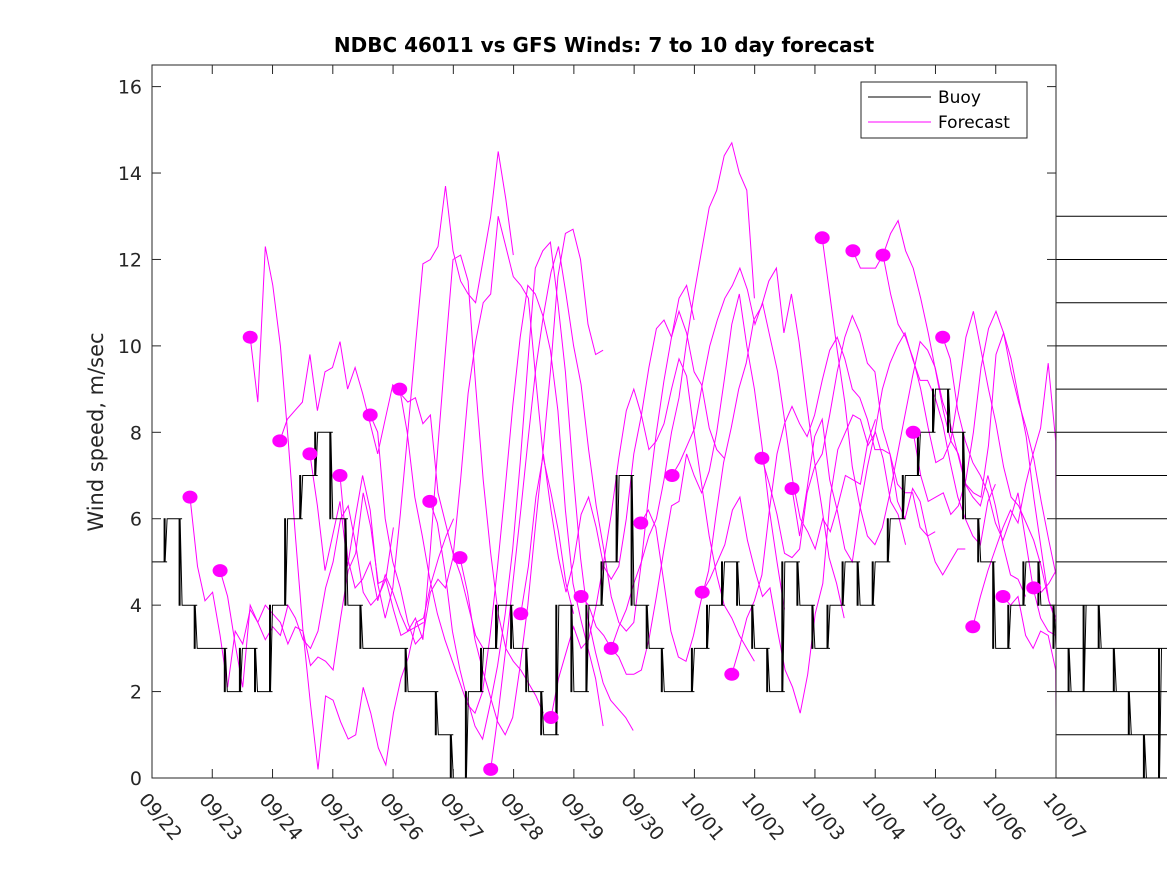 The width and height of the screenshot is (1167, 875). Describe the element at coordinates (974, 123) in the screenshot. I see `legend-forecast-label: Forecast` at that location.